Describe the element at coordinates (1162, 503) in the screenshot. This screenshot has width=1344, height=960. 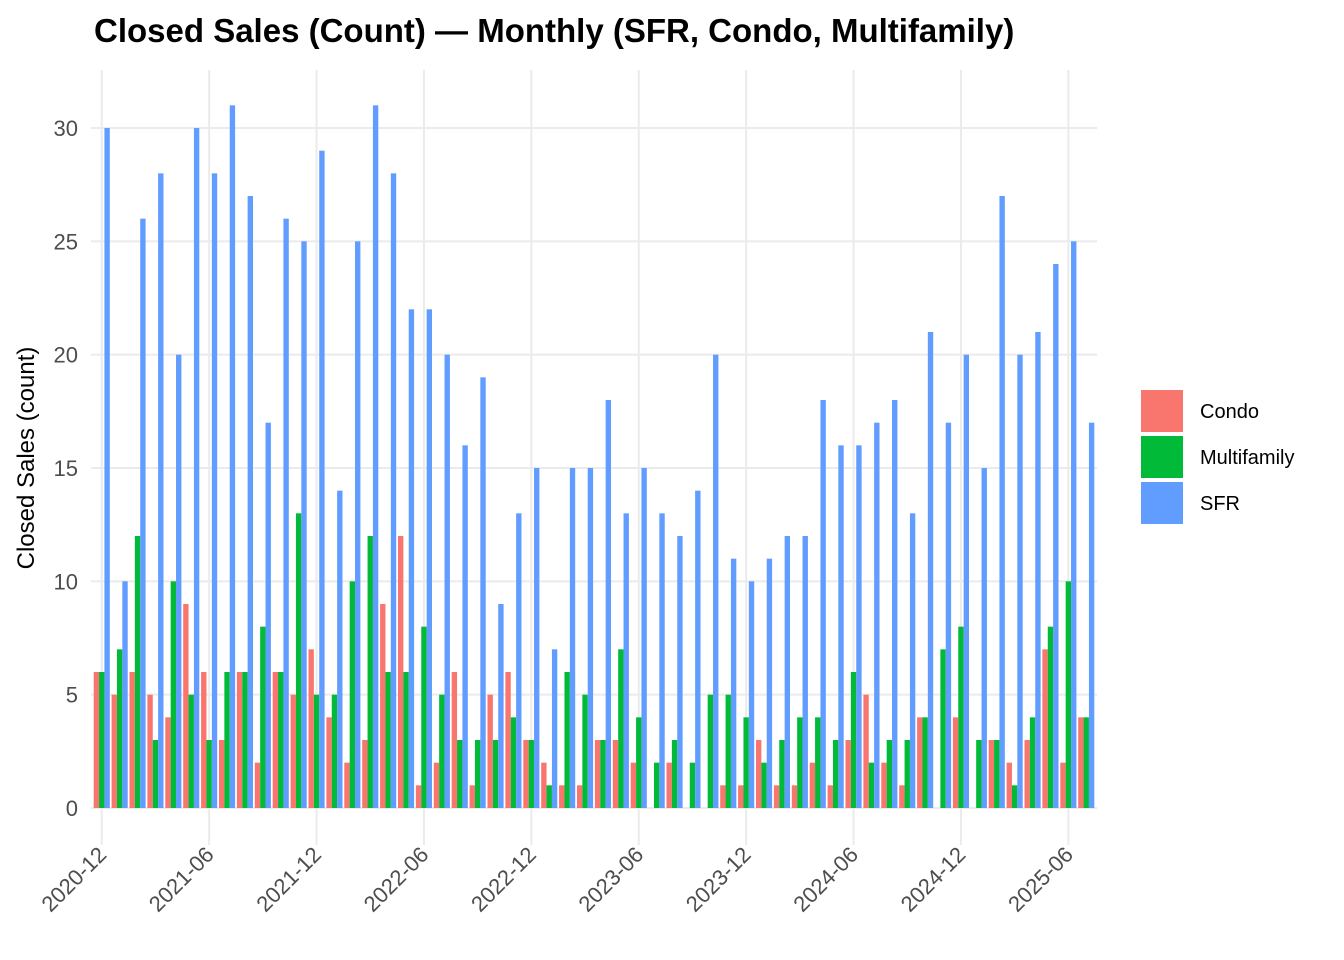
I see `legend-swatch-sfr` at that location.